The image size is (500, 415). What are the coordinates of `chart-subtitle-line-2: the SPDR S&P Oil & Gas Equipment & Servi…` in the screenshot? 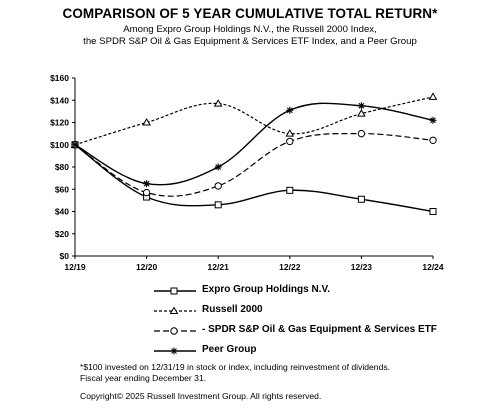 It's located at (250, 41).